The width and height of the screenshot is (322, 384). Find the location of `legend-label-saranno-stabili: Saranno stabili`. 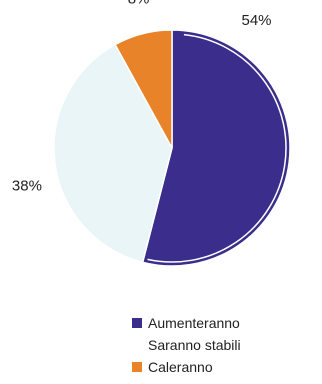

legend-label-saranno-stabili: Saranno stabili is located at coordinates (194, 345).